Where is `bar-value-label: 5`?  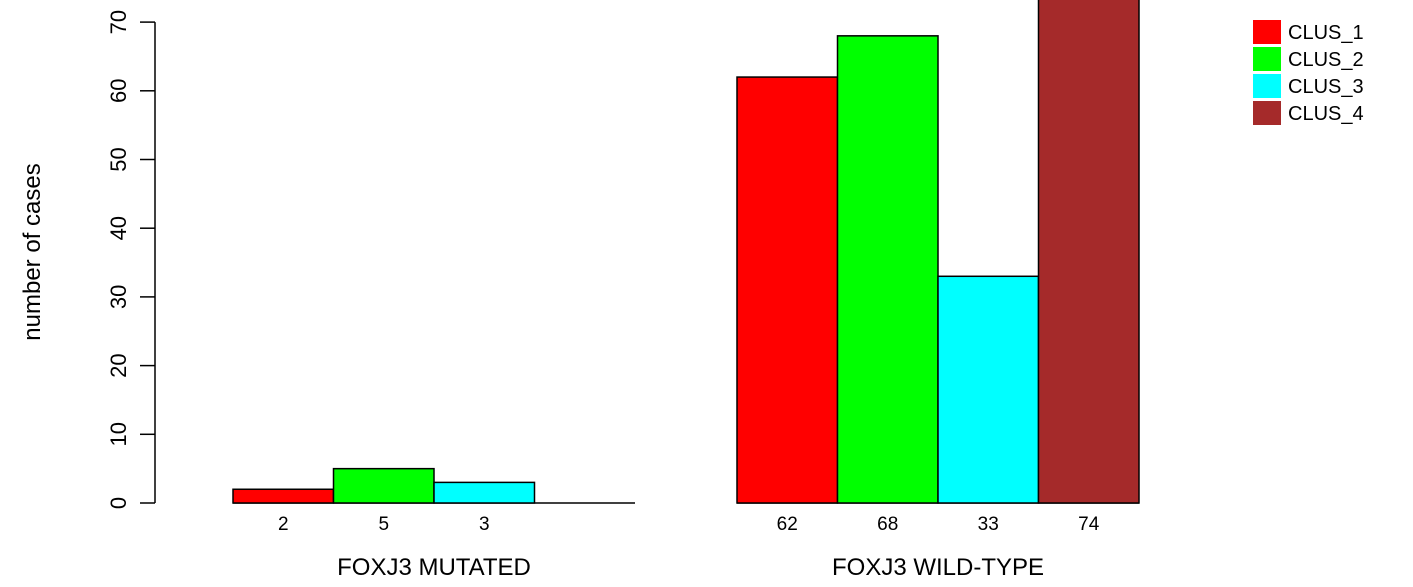
bar-value-label: 5 is located at coordinates (383, 524).